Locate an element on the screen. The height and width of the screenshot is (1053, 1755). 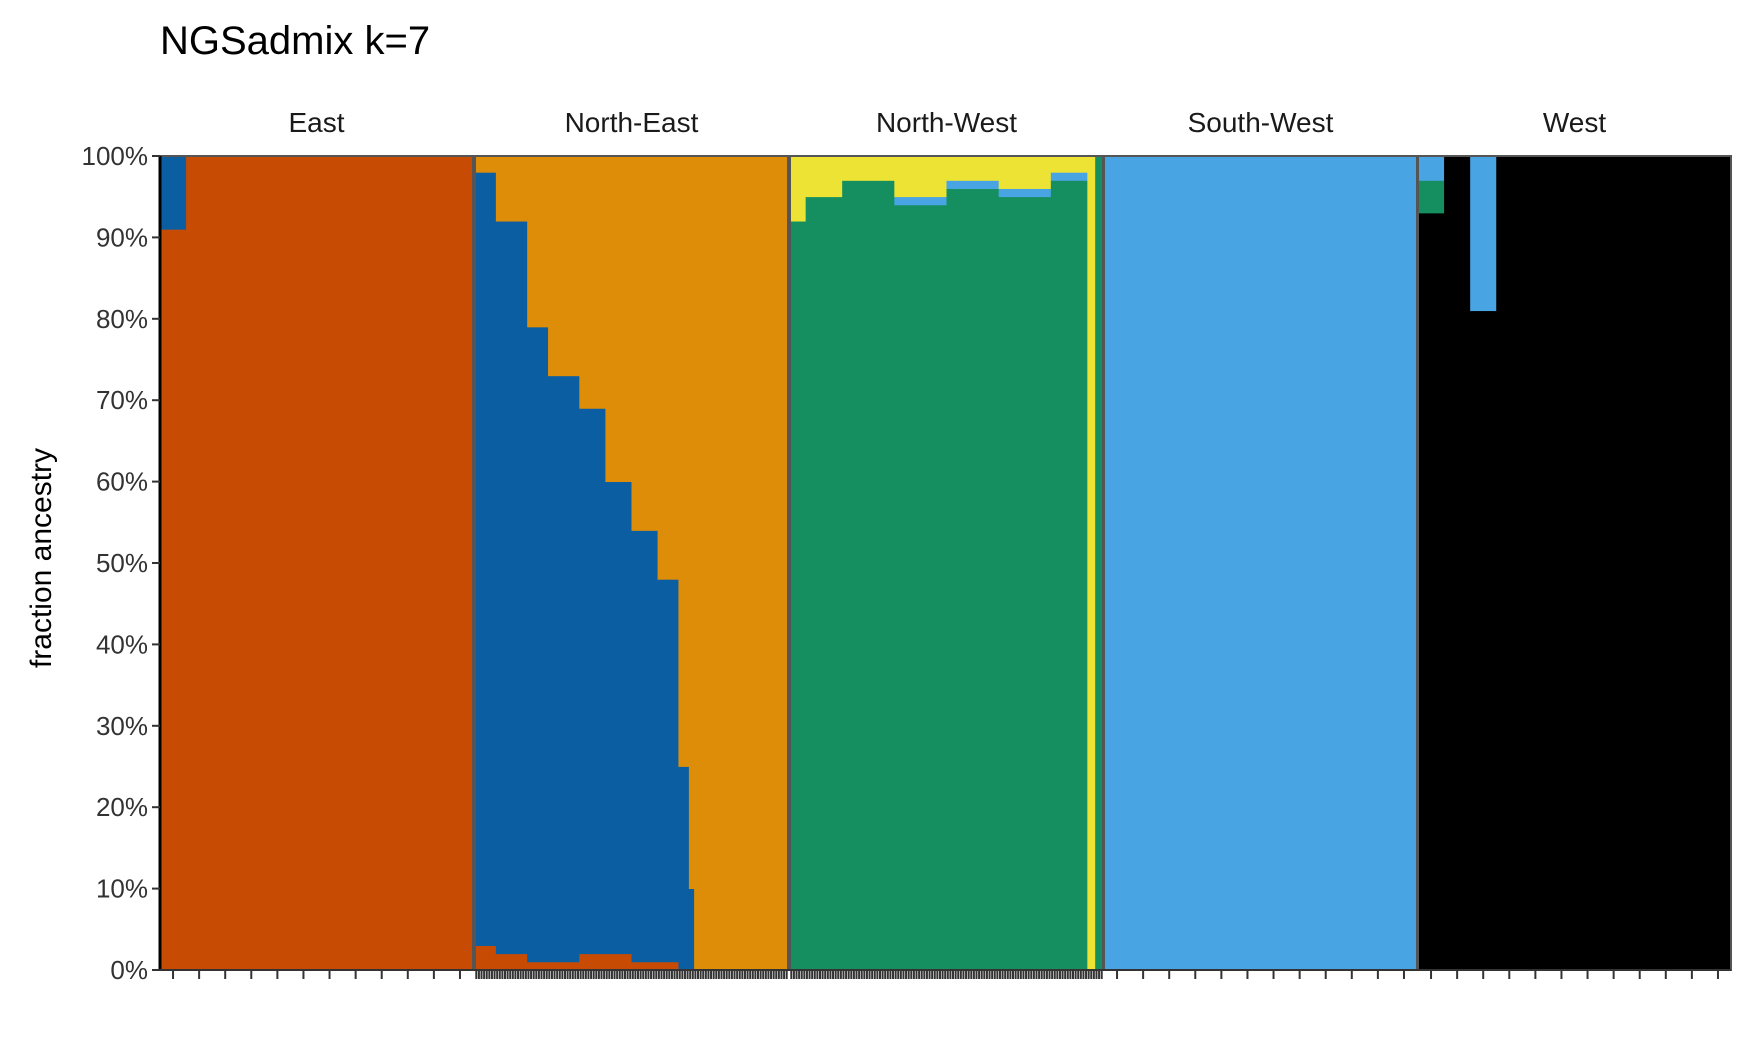
bar-south-west-0-light_blue is located at coordinates (1261, 563).